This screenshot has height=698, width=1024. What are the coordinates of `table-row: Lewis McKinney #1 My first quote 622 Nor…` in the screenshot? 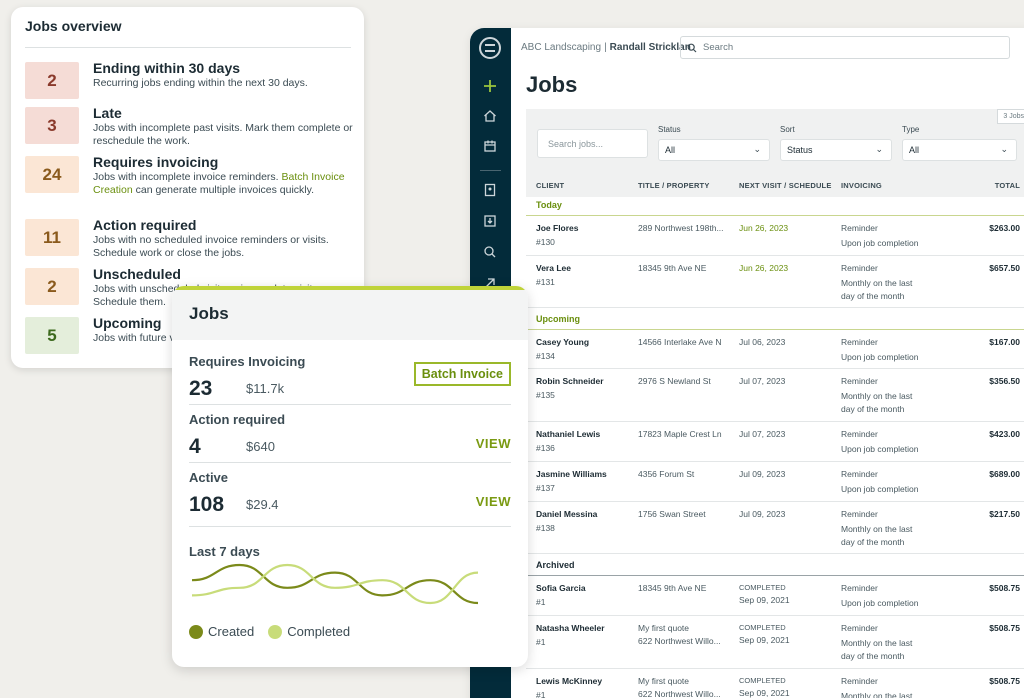 It's located at (775, 683).